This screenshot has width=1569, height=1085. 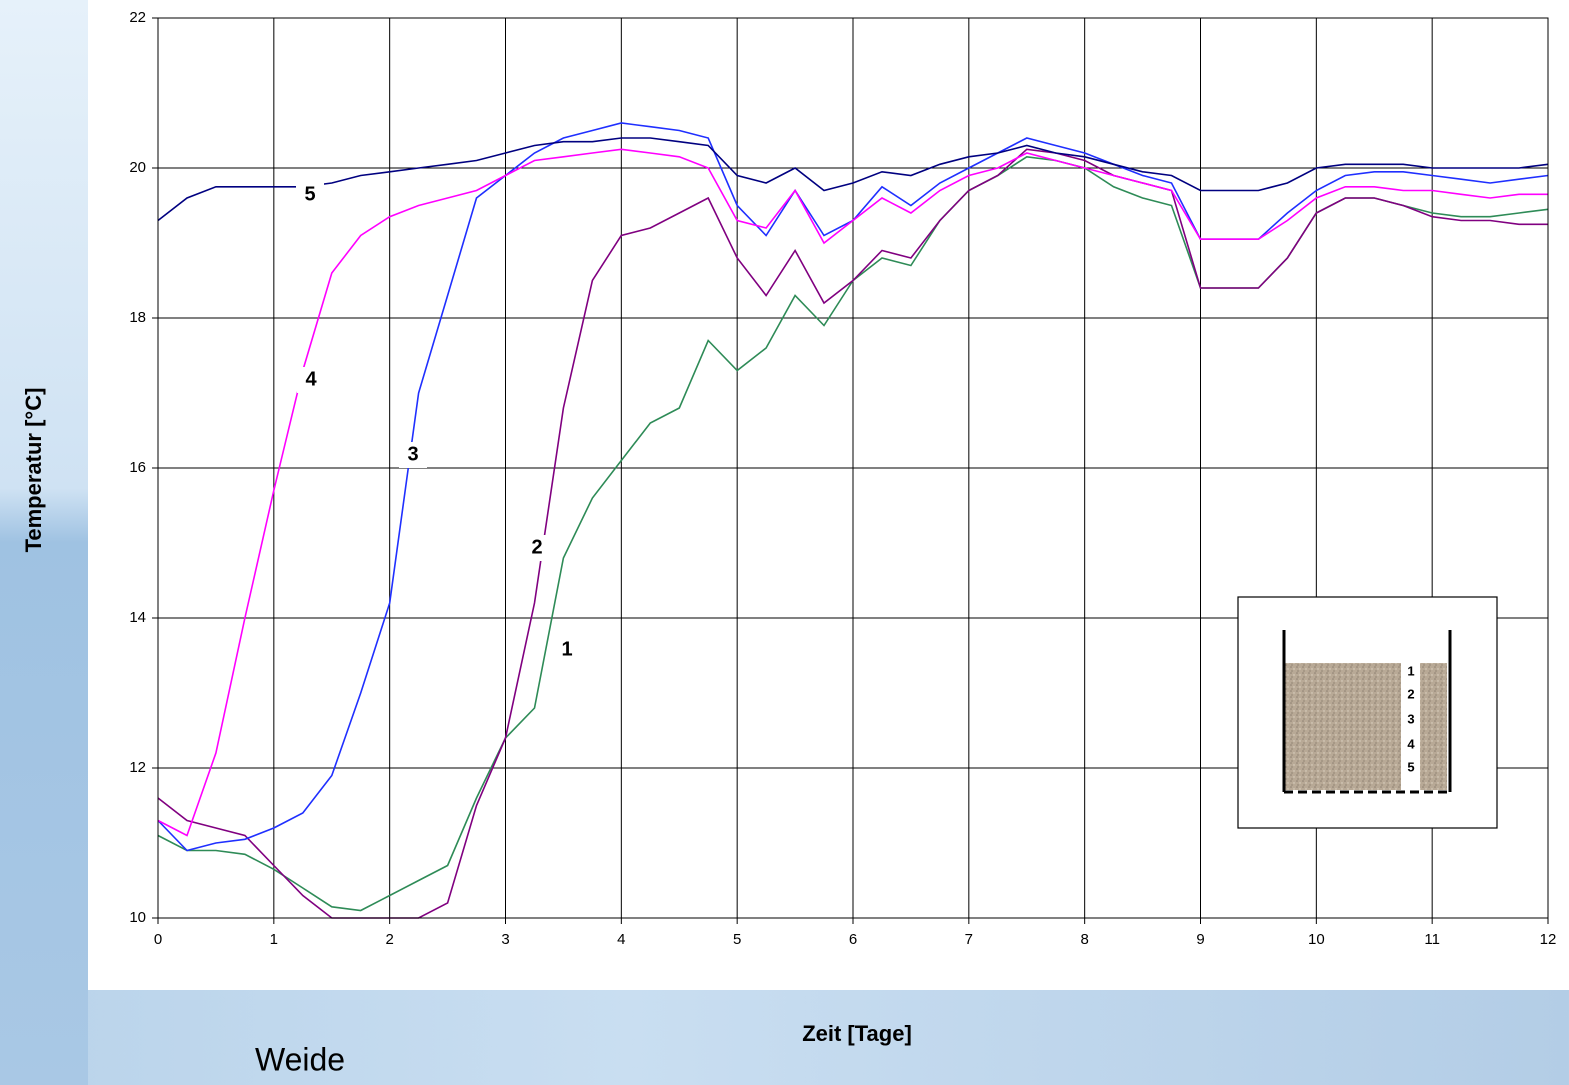 I want to click on y-tick-label: 18, so click(x=137, y=317).